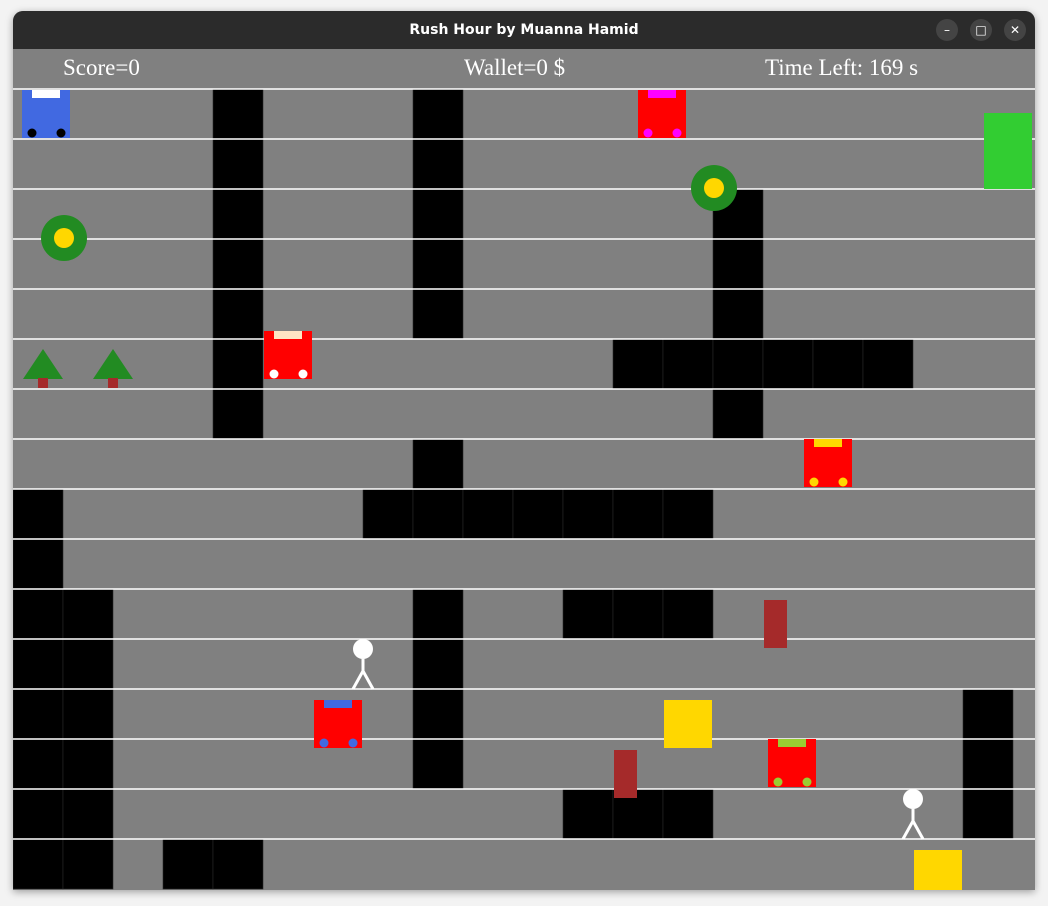 This screenshot has height=906, width=1048. I want to click on window-title: Rush Hour by Muanna Hamid, so click(524, 30).